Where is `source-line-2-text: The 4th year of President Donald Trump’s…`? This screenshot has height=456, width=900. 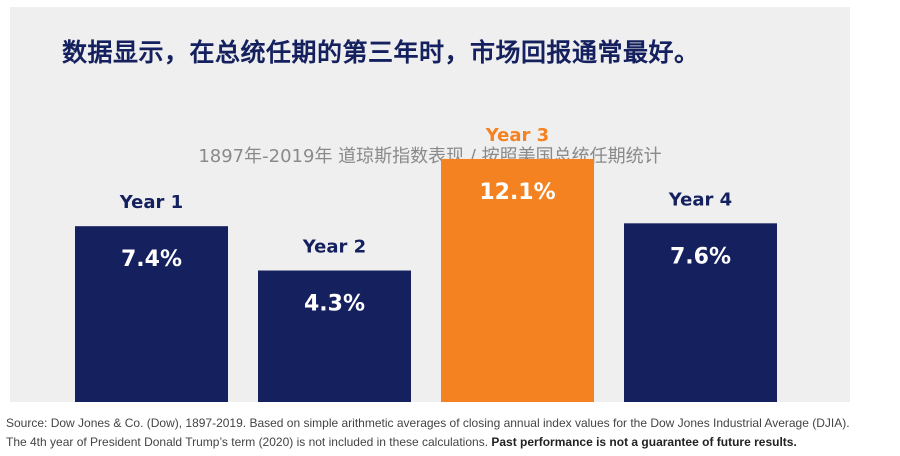 source-line-2-text: The 4th year of President Donald Trump’s… is located at coordinates (249, 442).